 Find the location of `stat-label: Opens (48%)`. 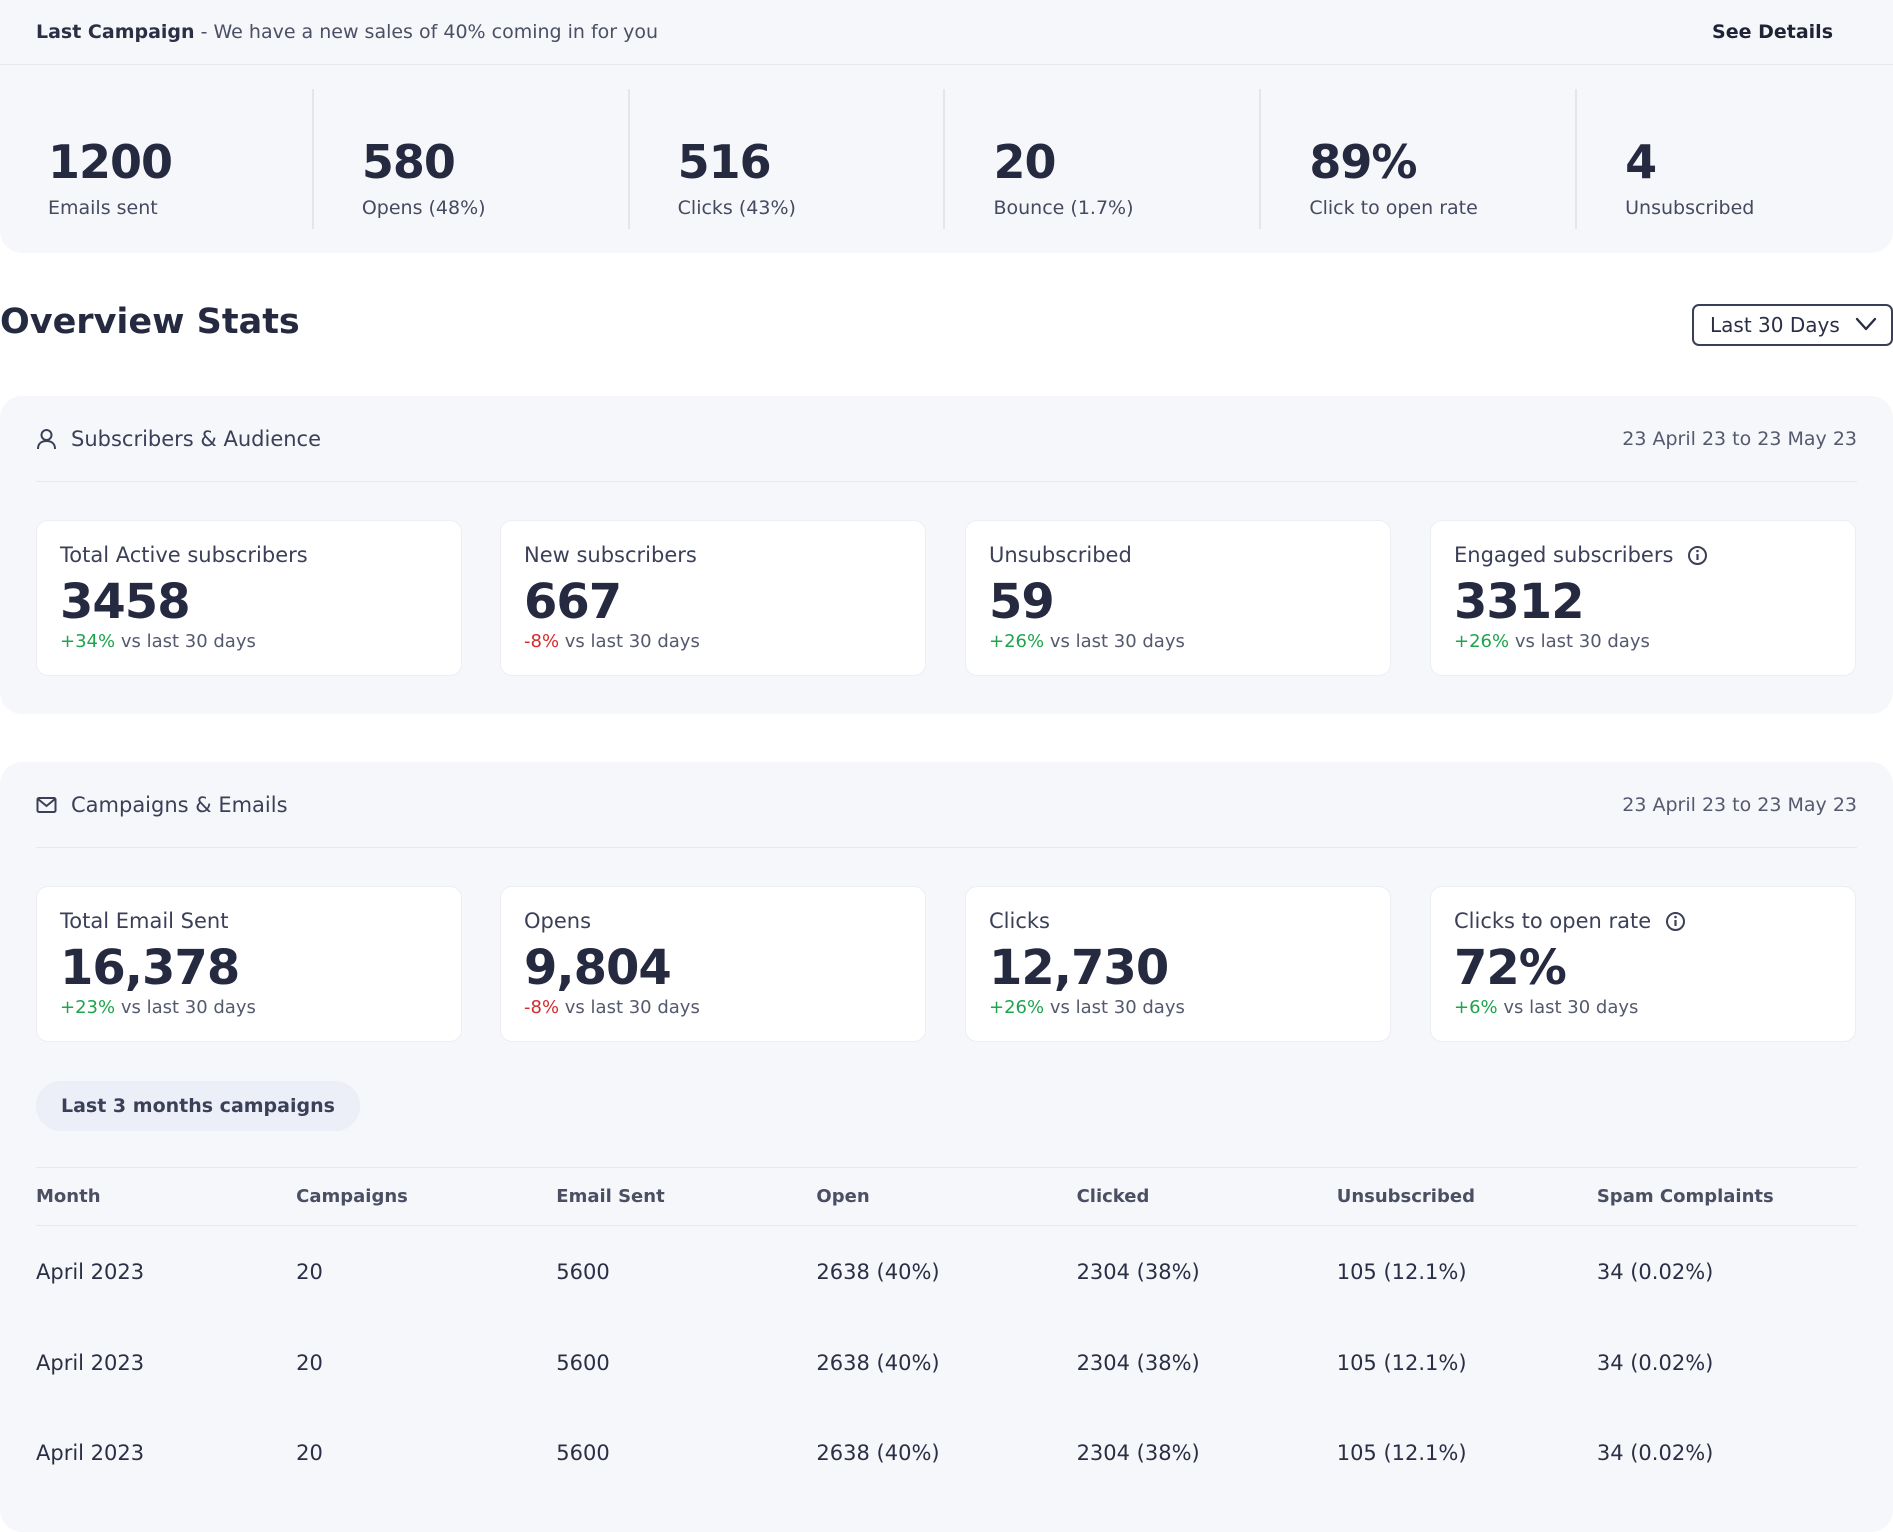

stat-label: Opens (48%) is located at coordinates (423, 208).